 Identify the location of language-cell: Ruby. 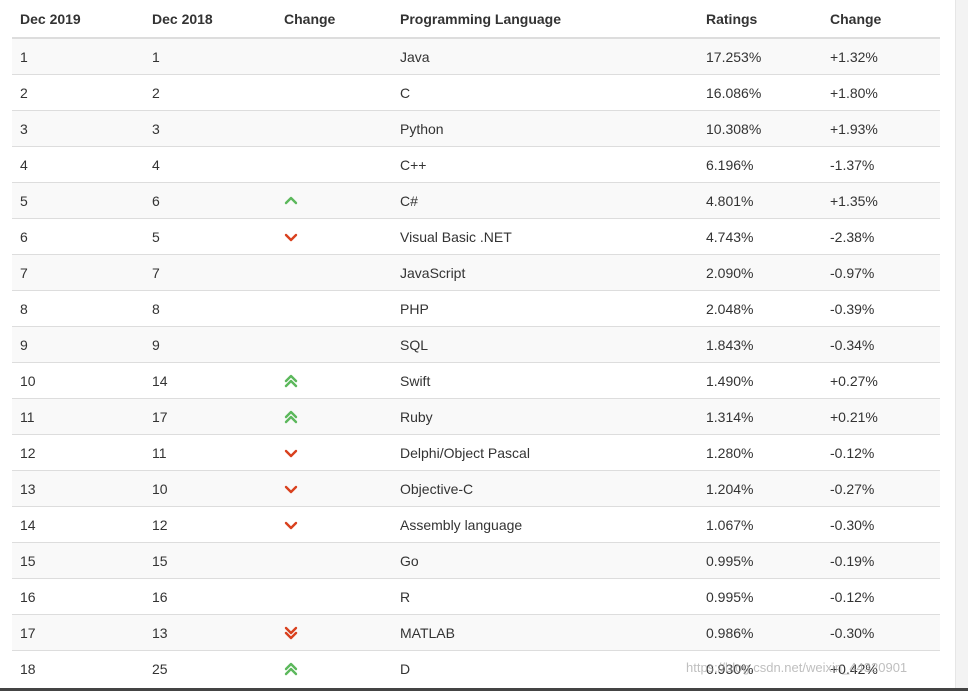
(545, 416).